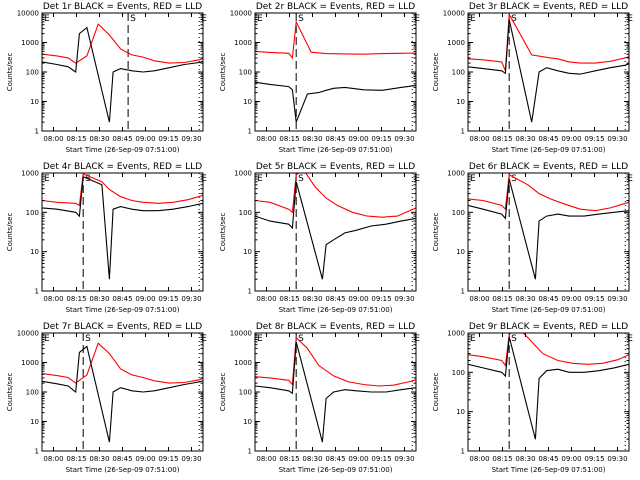  What do you see at coordinates (335, 7) in the screenshot?
I see `chart-title: Det 2r BLACK = Events, RED = LLD` at bounding box center [335, 7].